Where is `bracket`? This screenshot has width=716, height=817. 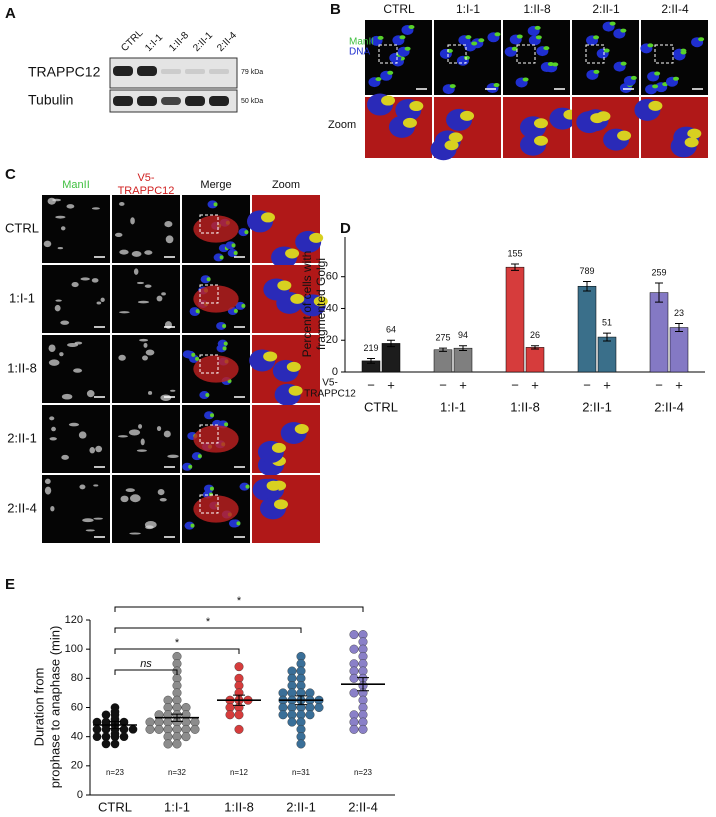
bracket is located at coordinates (177, 651).